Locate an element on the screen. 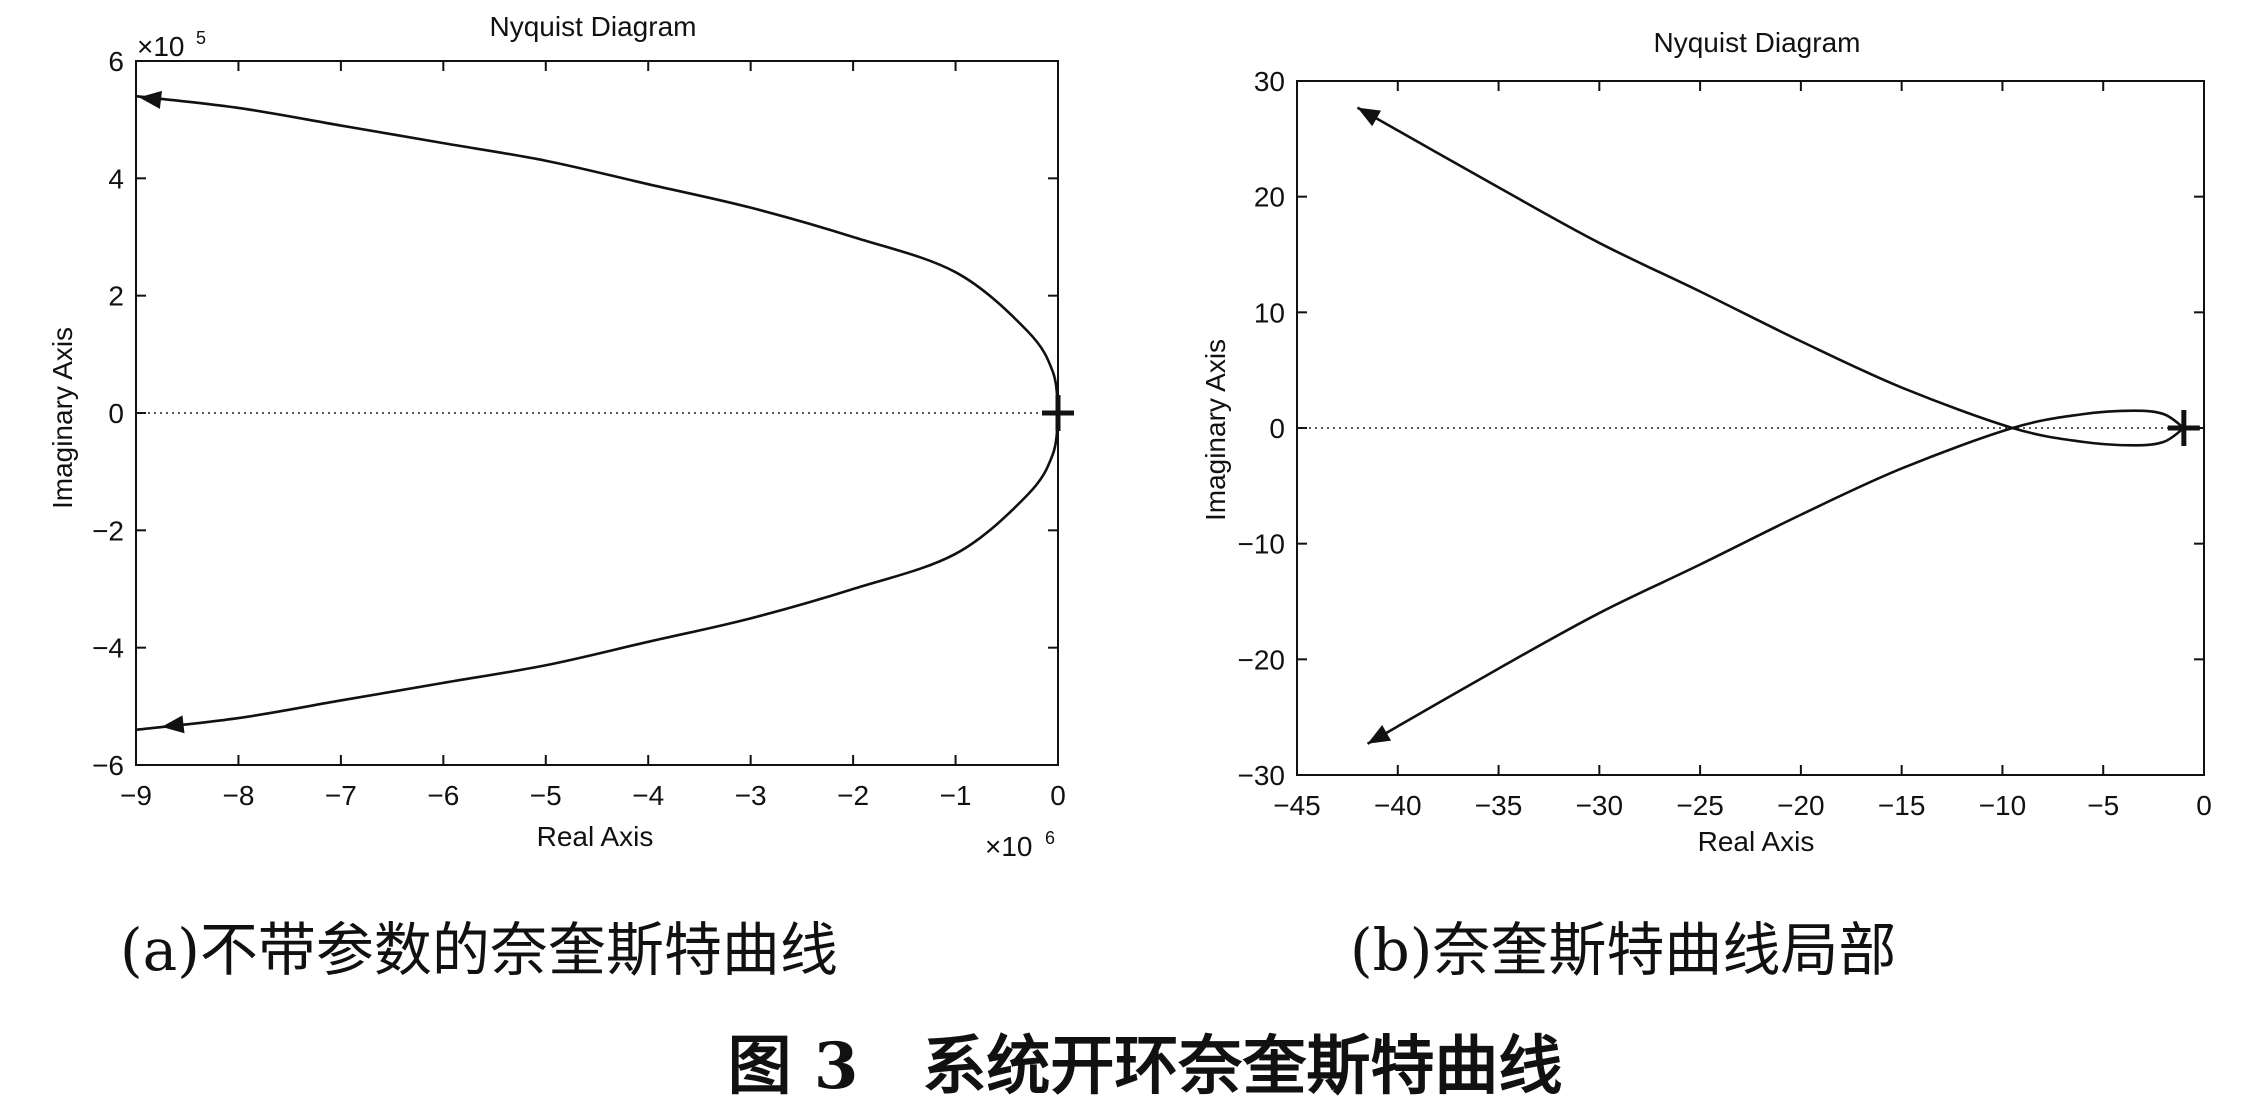  chart-a-arrow-negative-frequency is located at coordinates (173, 724).